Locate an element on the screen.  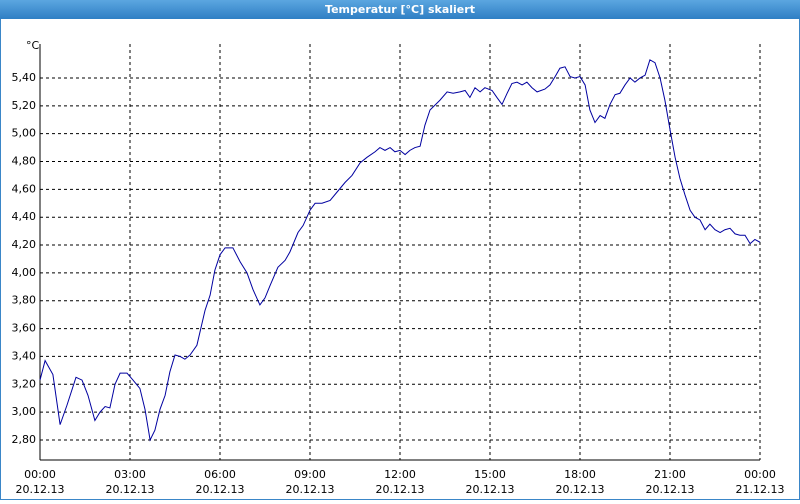
chart-title: Temperatur [°C] skaliert is located at coordinates (400, 9).